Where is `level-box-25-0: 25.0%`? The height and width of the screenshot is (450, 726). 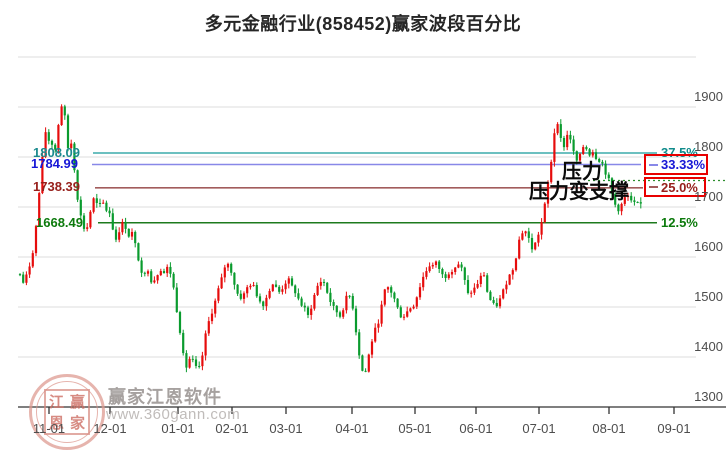
level-box-25-0: 25.0% is located at coordinates (675, 187).